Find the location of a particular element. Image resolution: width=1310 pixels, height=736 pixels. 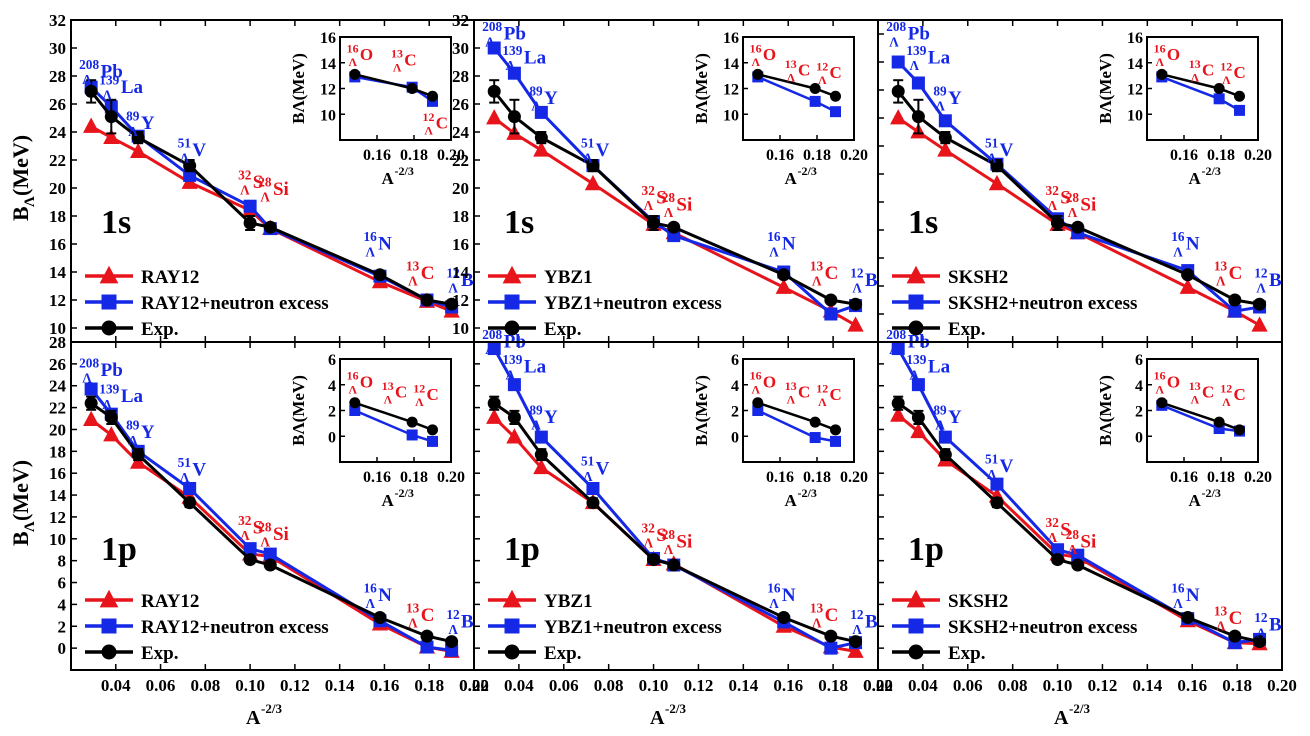

x-tick-label: 0.12 is located at coordinates (295, 685).